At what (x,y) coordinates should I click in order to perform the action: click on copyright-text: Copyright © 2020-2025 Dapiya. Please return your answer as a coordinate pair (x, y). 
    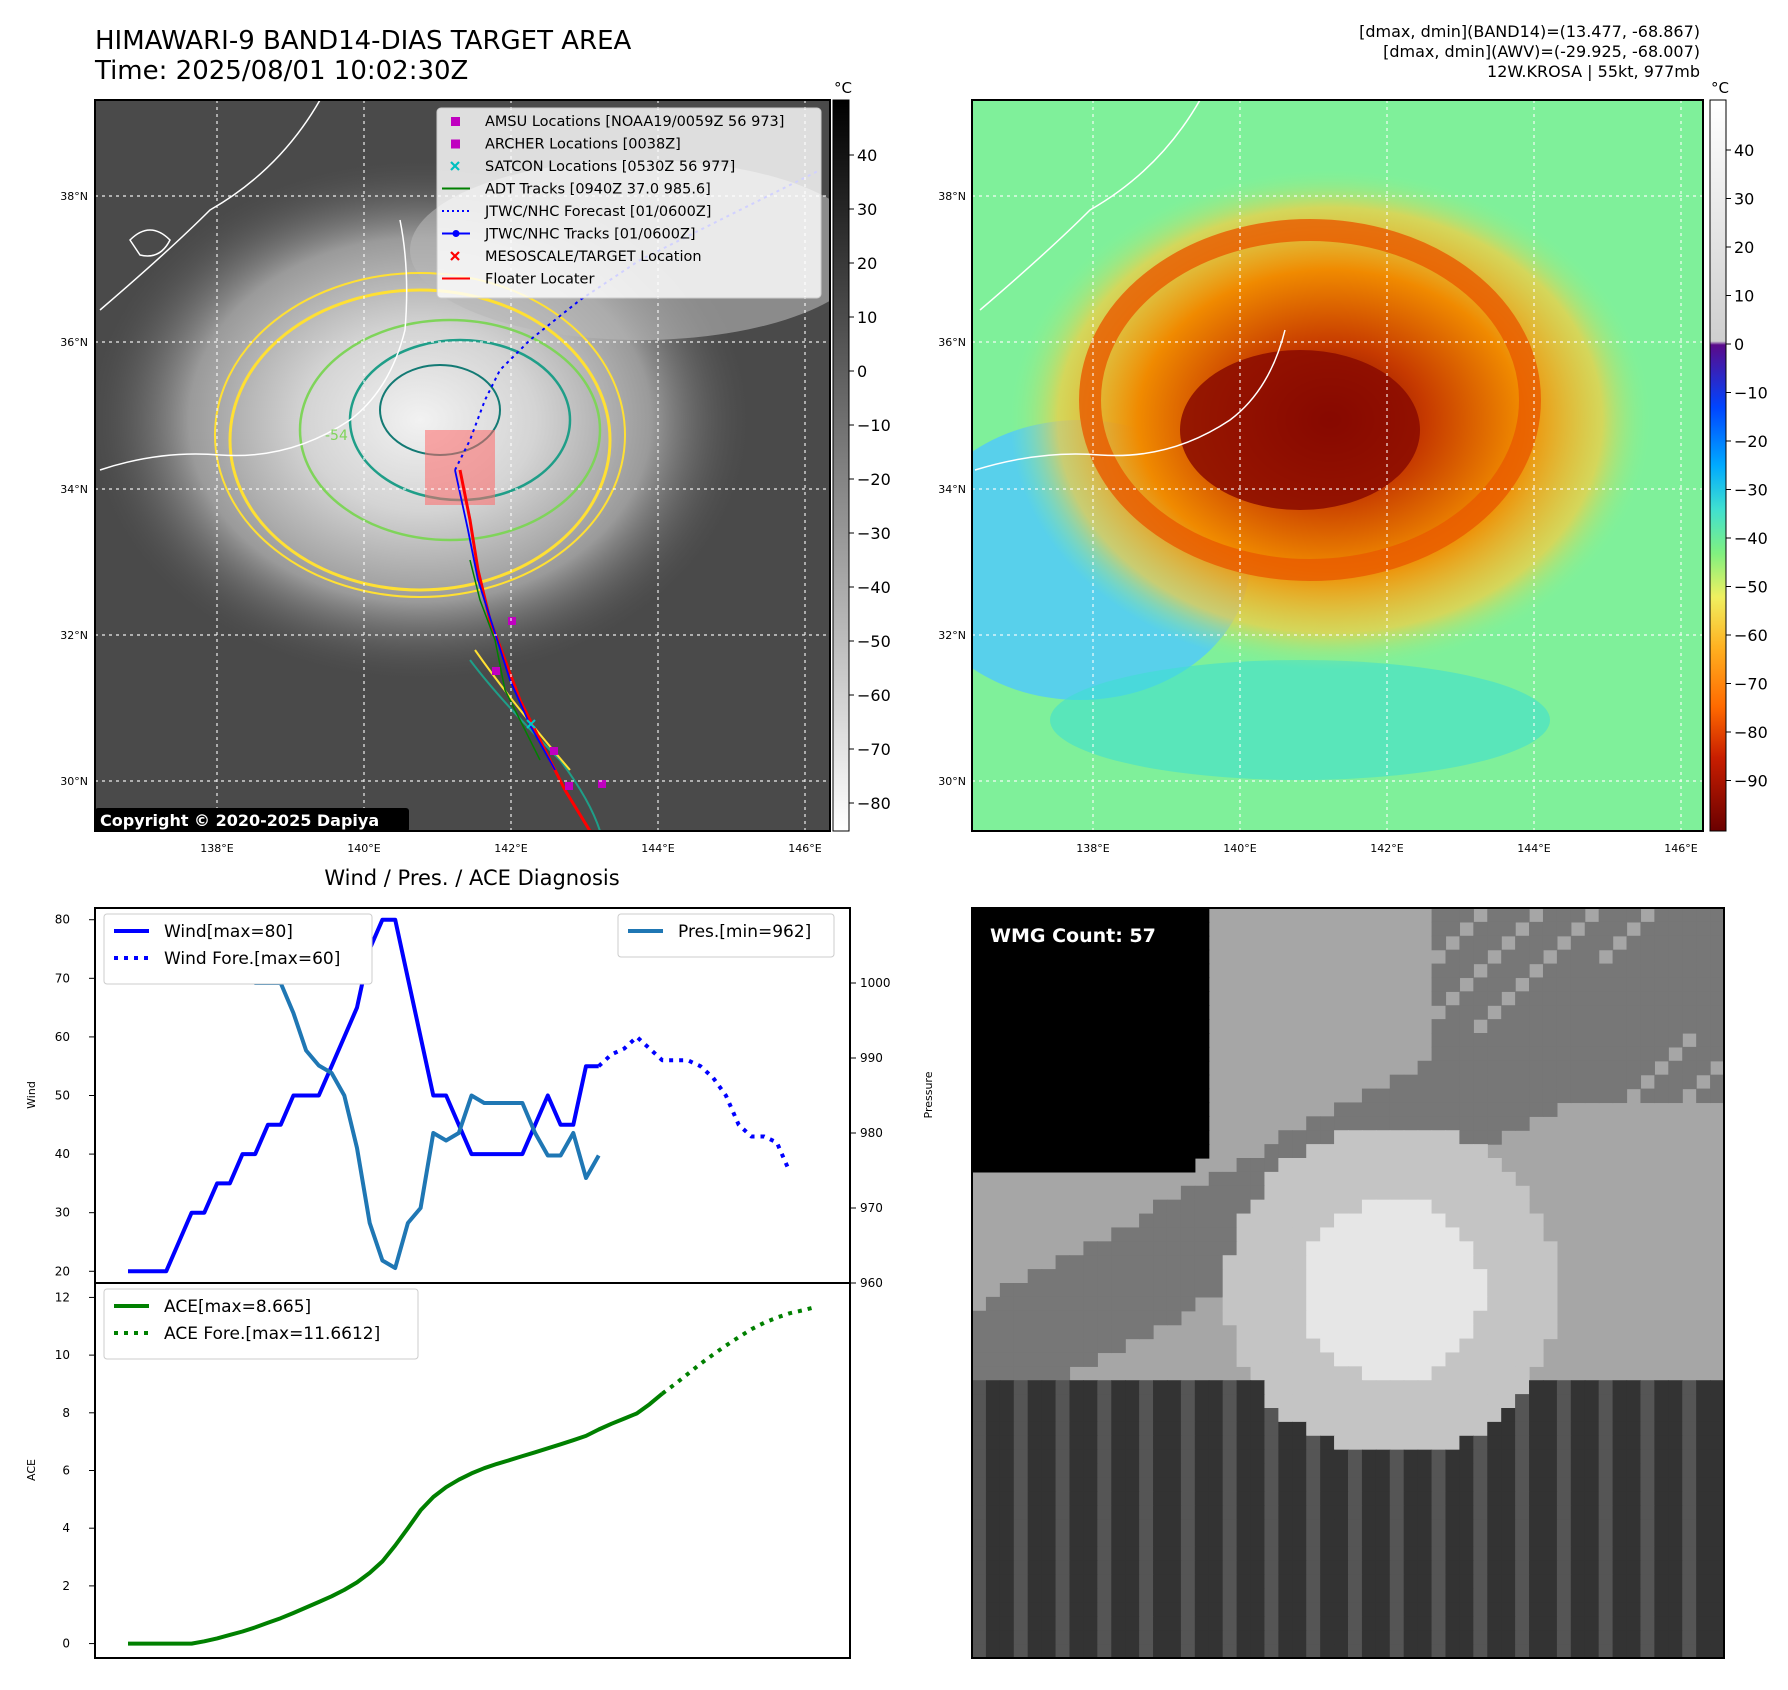
    Looking at the image, I should click on (239, 820).